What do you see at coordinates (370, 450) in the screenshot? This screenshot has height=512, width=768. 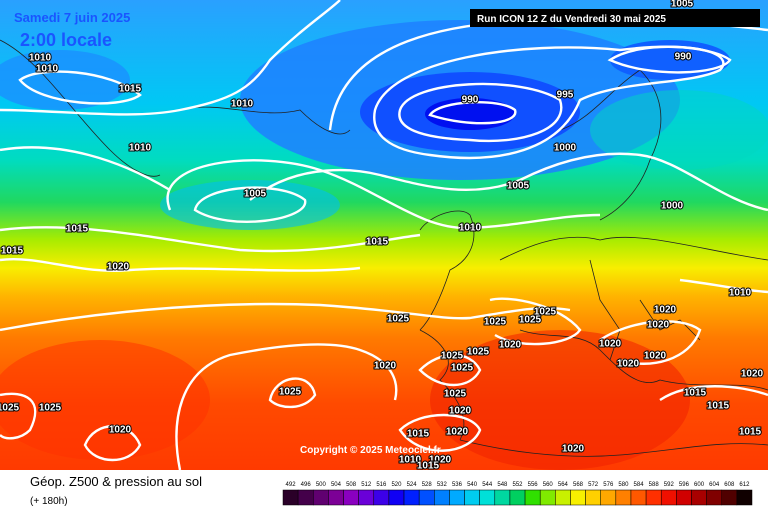 I see `copyright: Copyright © 2025 Meteociel.fr` at bounding box center [370, 450].